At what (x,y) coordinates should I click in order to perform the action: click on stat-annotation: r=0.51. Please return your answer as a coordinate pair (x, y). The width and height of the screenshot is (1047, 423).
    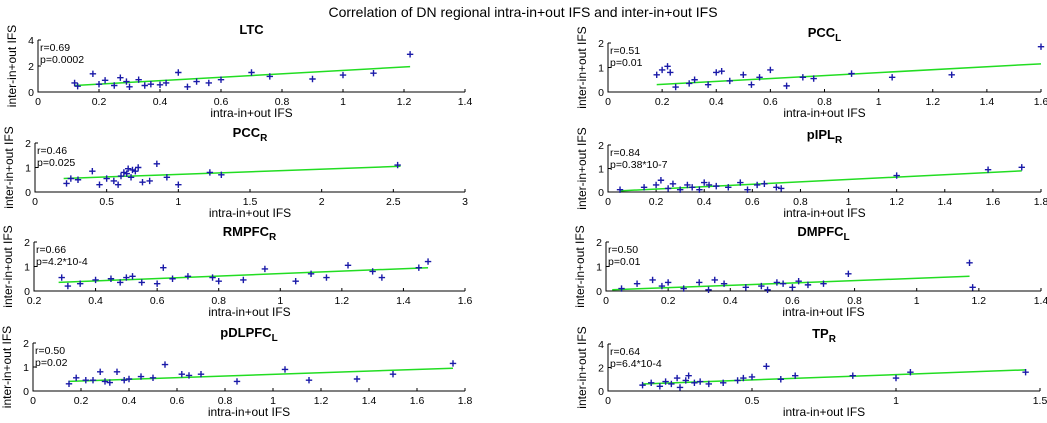
    Looking at the image, I should click on (625, 51).